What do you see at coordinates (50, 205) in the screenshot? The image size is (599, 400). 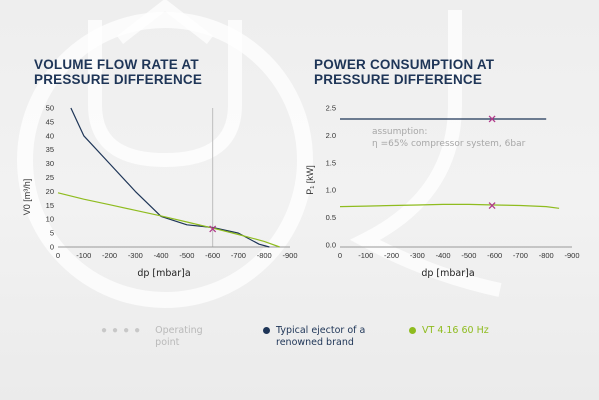 I see `left-y-tick-label: 15` at bounding box center [50, 205].